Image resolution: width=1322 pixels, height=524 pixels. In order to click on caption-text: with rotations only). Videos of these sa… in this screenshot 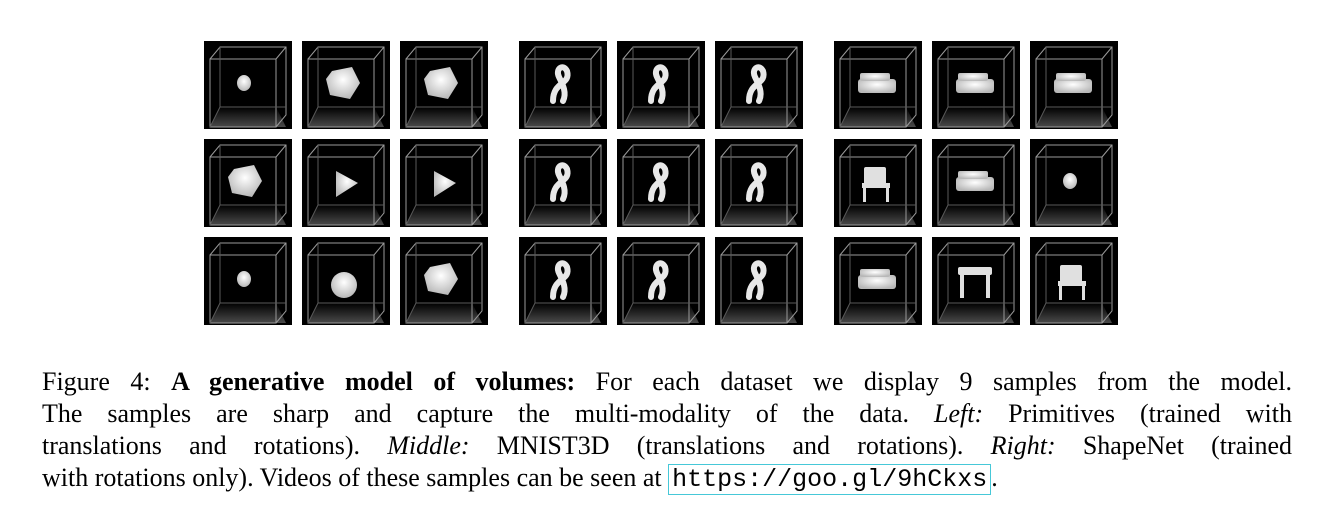, I will do `click(352, 477)`.